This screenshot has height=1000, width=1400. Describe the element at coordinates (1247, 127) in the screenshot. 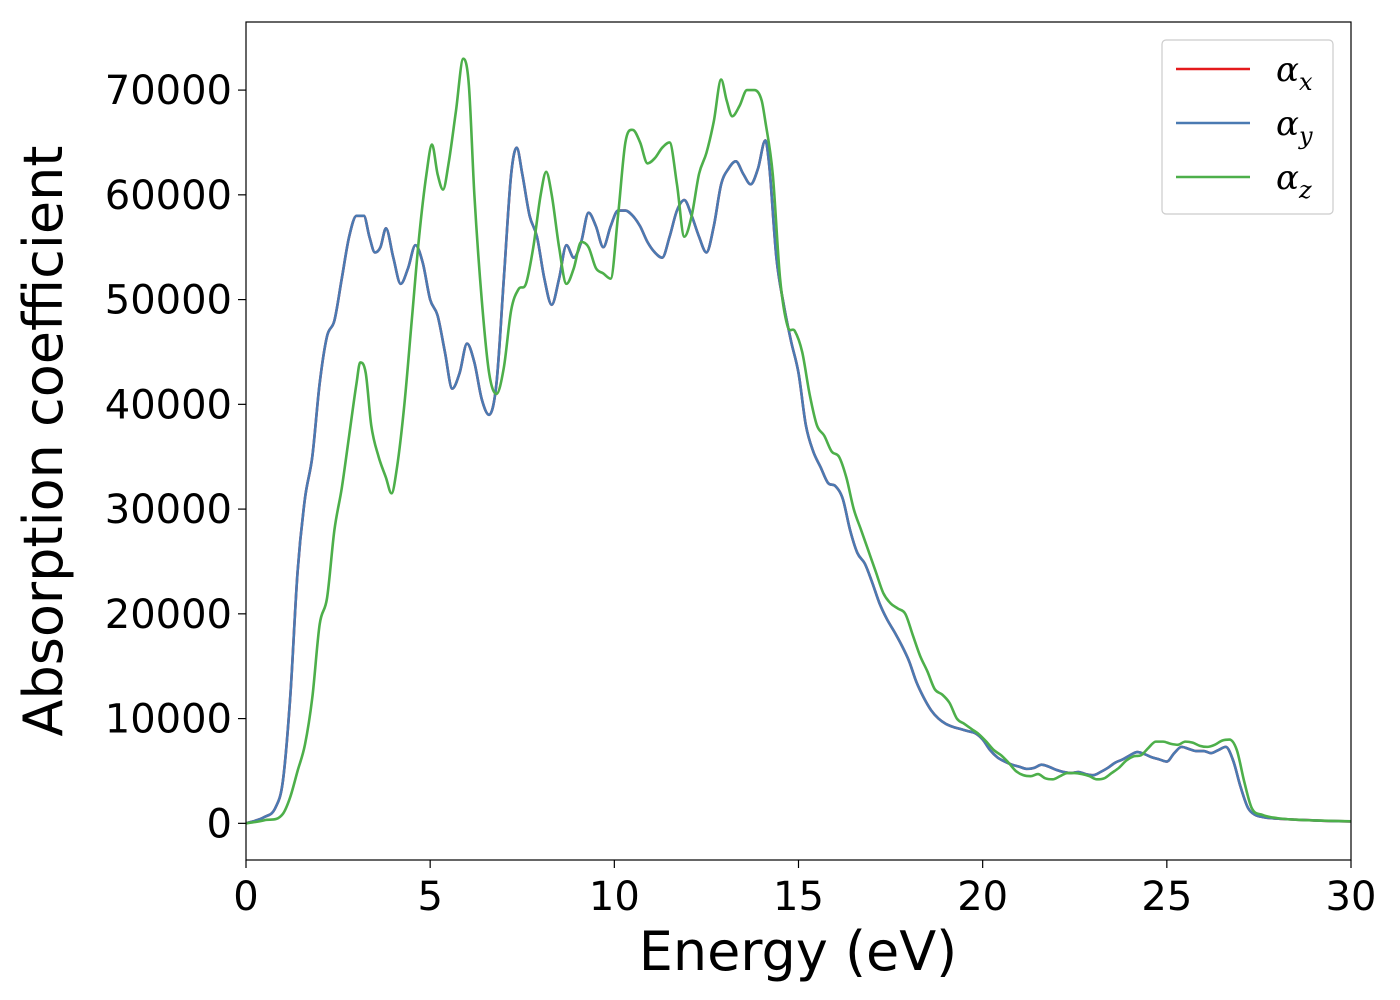

I see `legend-box` at that location.